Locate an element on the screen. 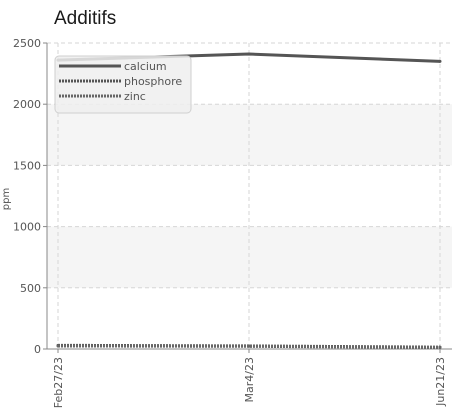 The height and width of the screenshot is (411, 457). y-axis-label: ppm is located at coordinates (6, 199).